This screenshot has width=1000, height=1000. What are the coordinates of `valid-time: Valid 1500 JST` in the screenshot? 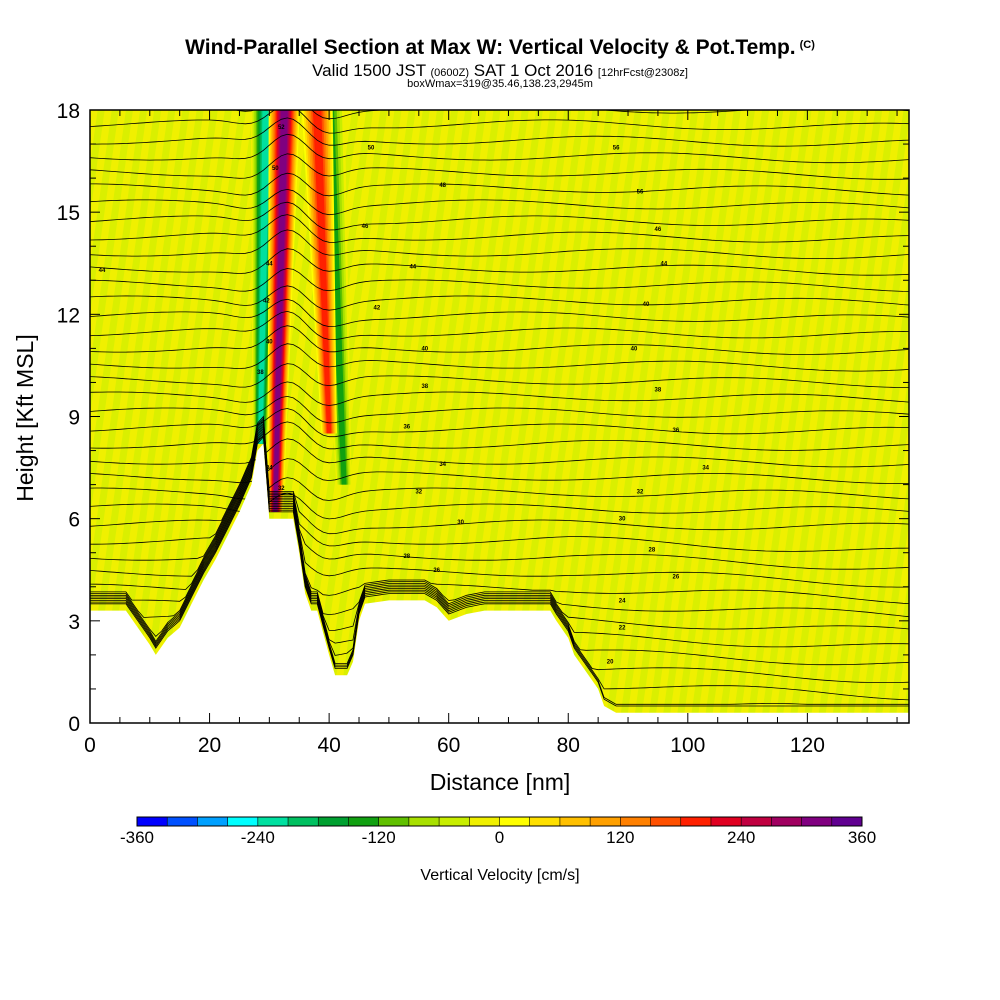 It's located at (369, 70).